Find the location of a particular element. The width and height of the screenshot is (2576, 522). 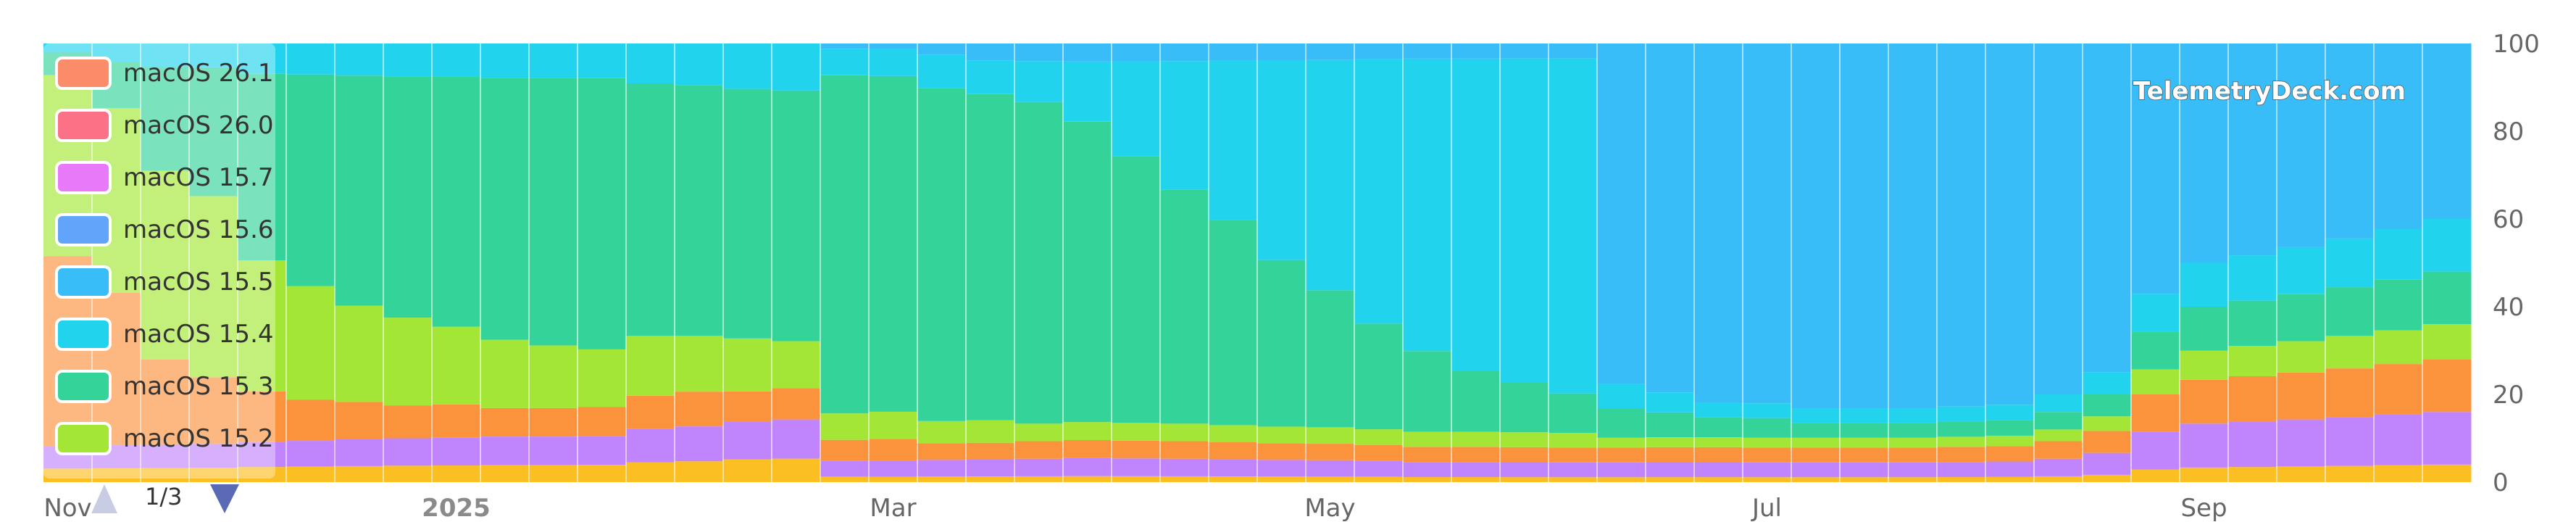

y-axis: 0 20 40 60 80 100 is located at coordinates (2516, 263).